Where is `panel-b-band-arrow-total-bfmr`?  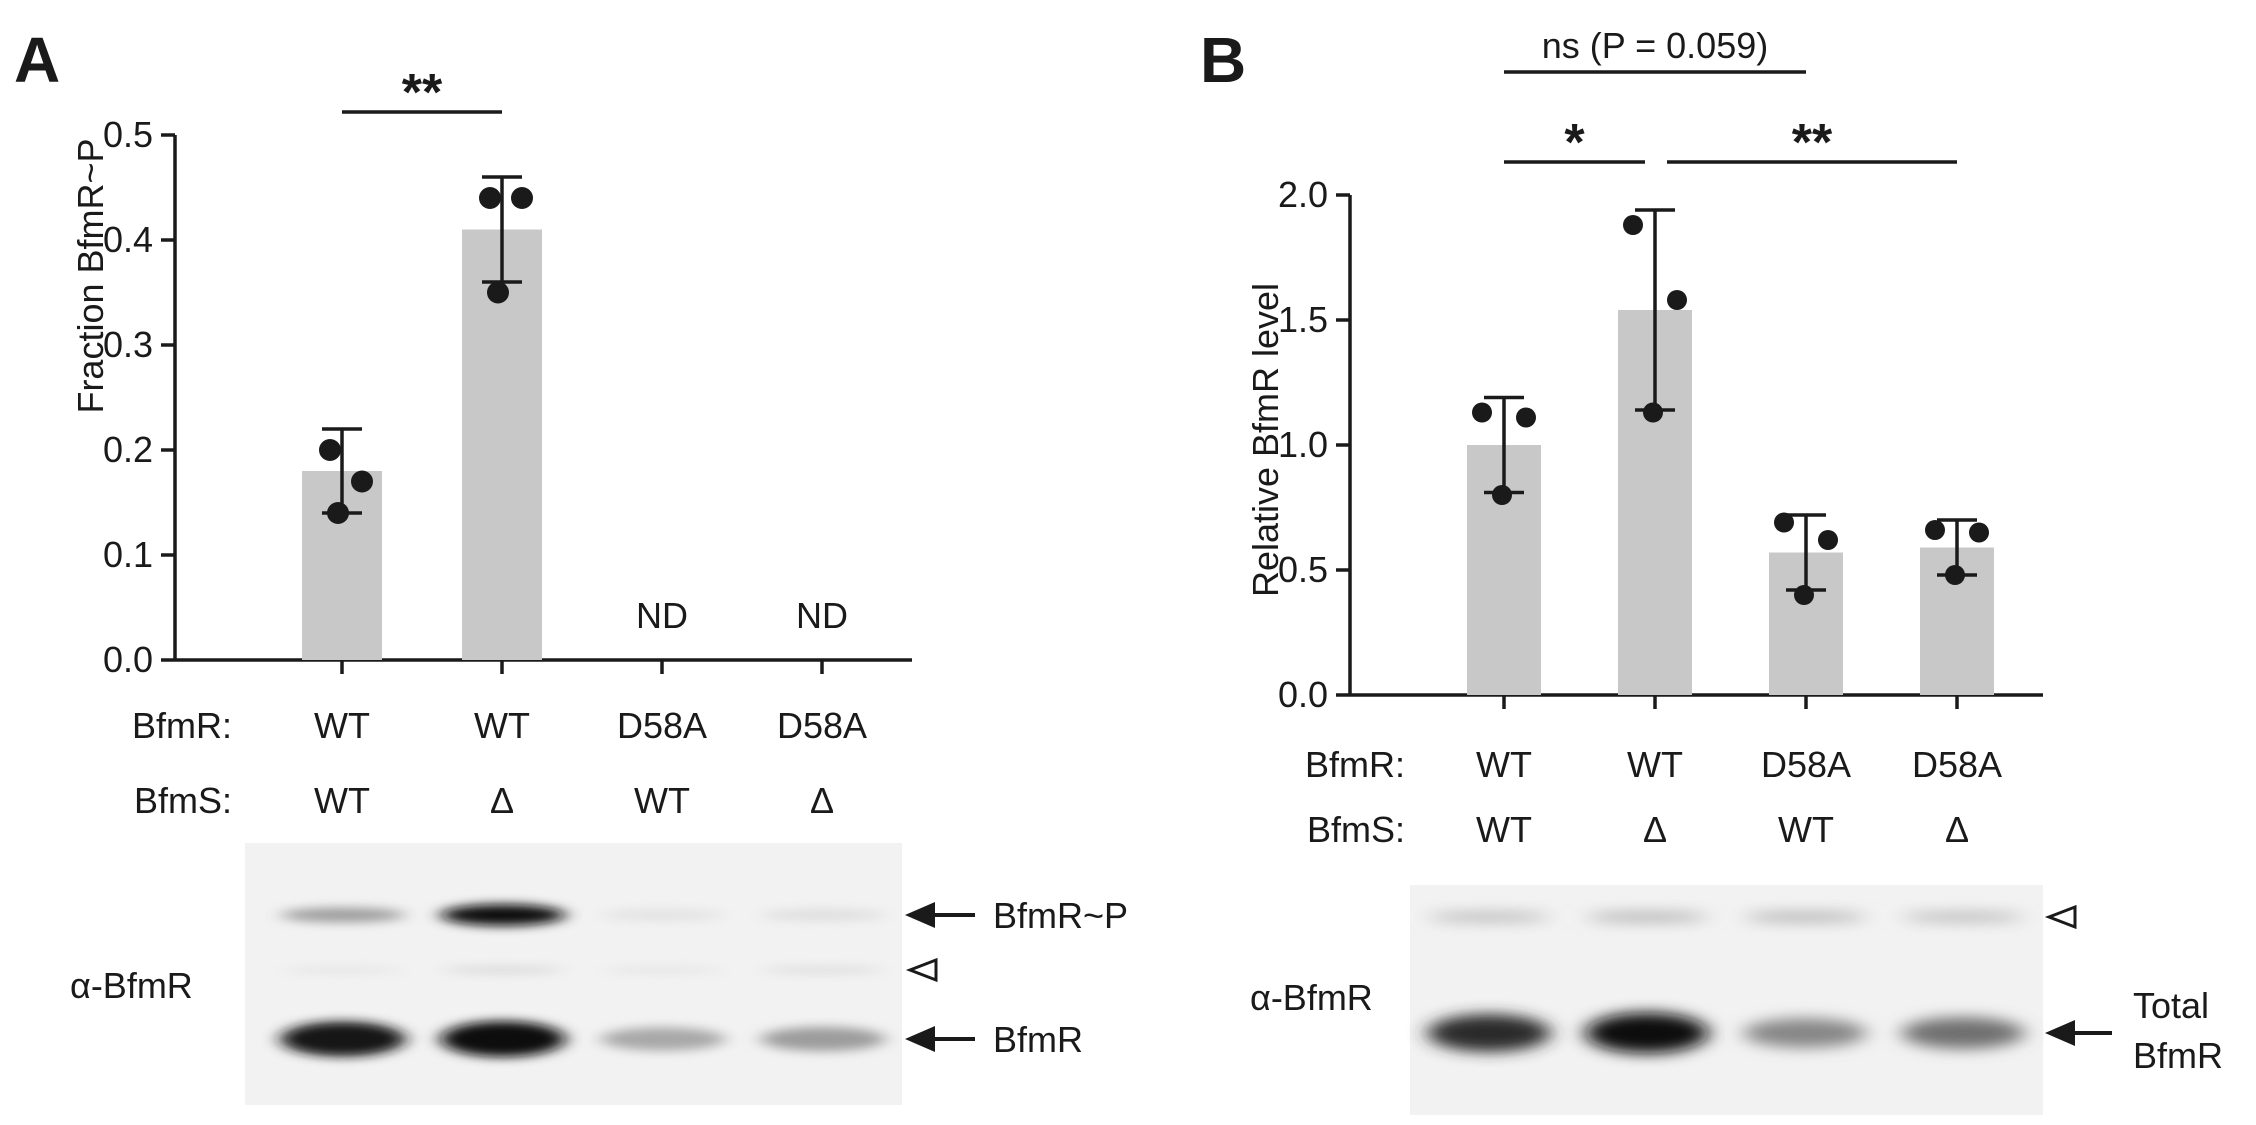
panel-b-band-arrow-total-bfmr is located at coordinates (2078, 1033).